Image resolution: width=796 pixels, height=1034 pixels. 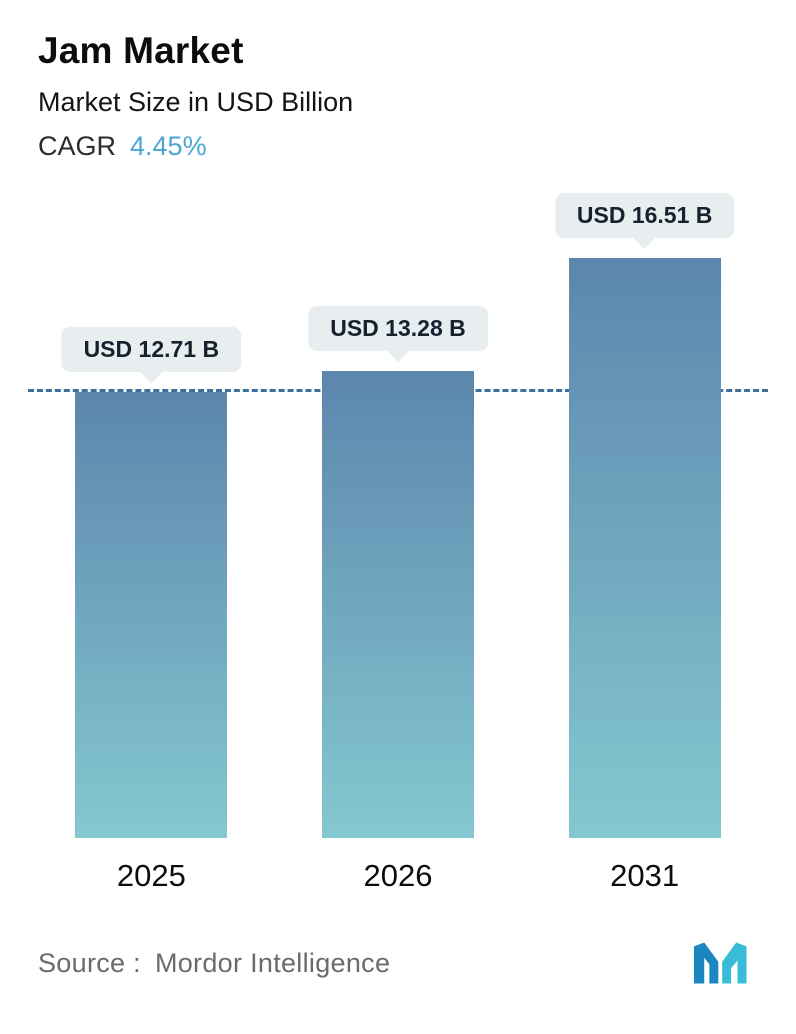 I want to click on cagr-label: CAGR, so click(x=77, y=146).